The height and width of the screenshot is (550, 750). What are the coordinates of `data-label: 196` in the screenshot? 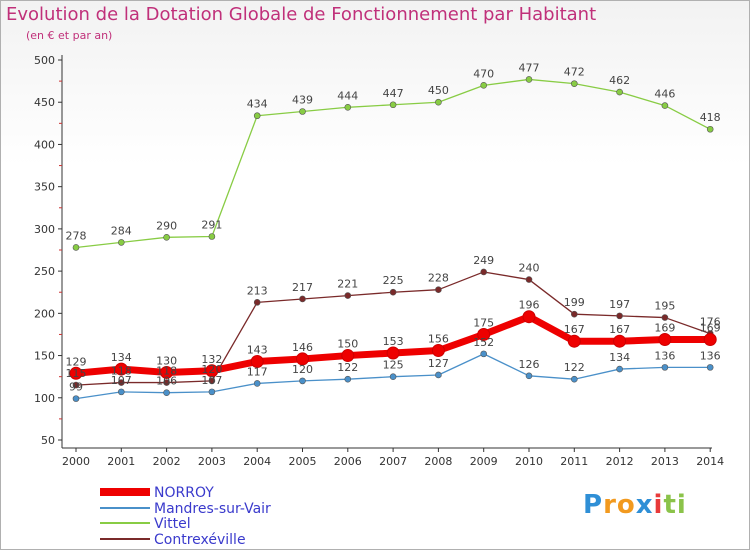 It's located at (529, 305).